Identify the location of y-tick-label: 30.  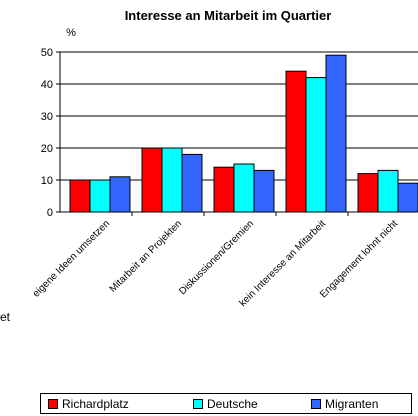
(47, 117).